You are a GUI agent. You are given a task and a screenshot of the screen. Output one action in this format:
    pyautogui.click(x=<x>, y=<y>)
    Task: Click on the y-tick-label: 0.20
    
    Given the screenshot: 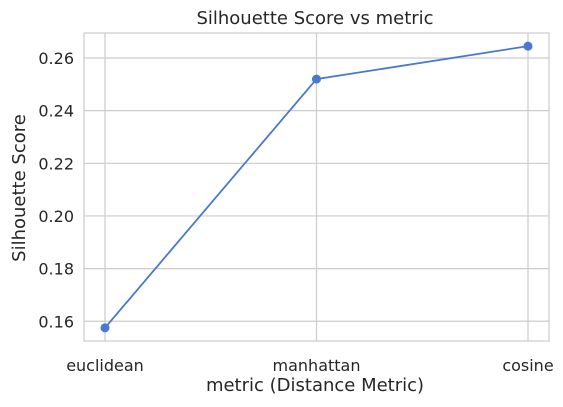 What is the action you would take?
    pyautogui.click(x=56, y=216)
    